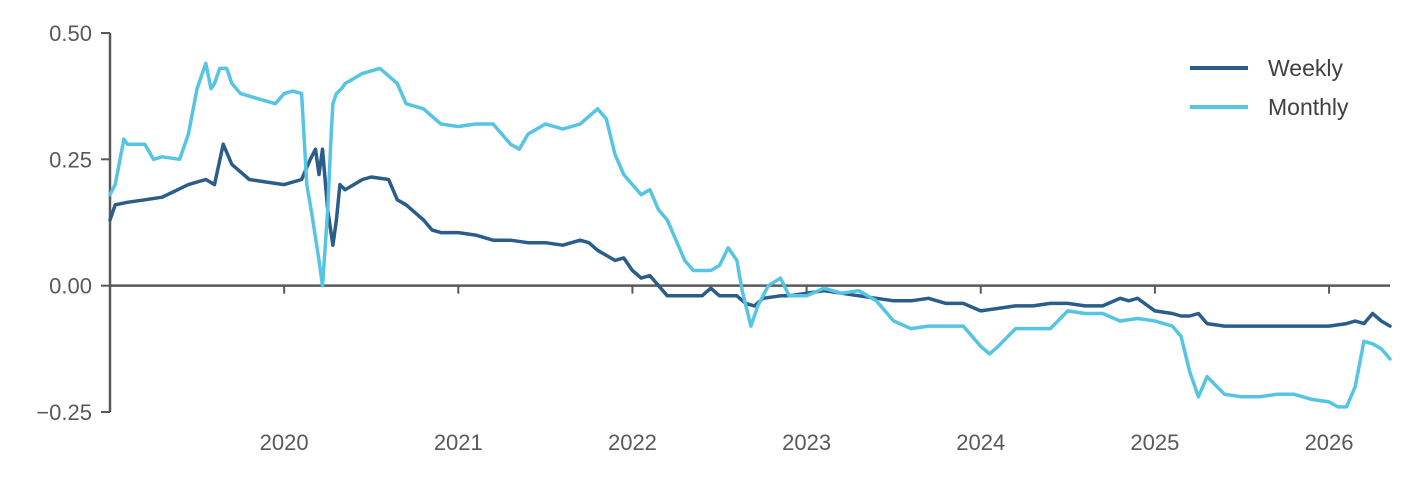 The image size is (1411, 479). What do you see at coordinates (1329, 442) in the screenshot?
I see `x-tick-label: 2026` at bounding box center [1329, 442].